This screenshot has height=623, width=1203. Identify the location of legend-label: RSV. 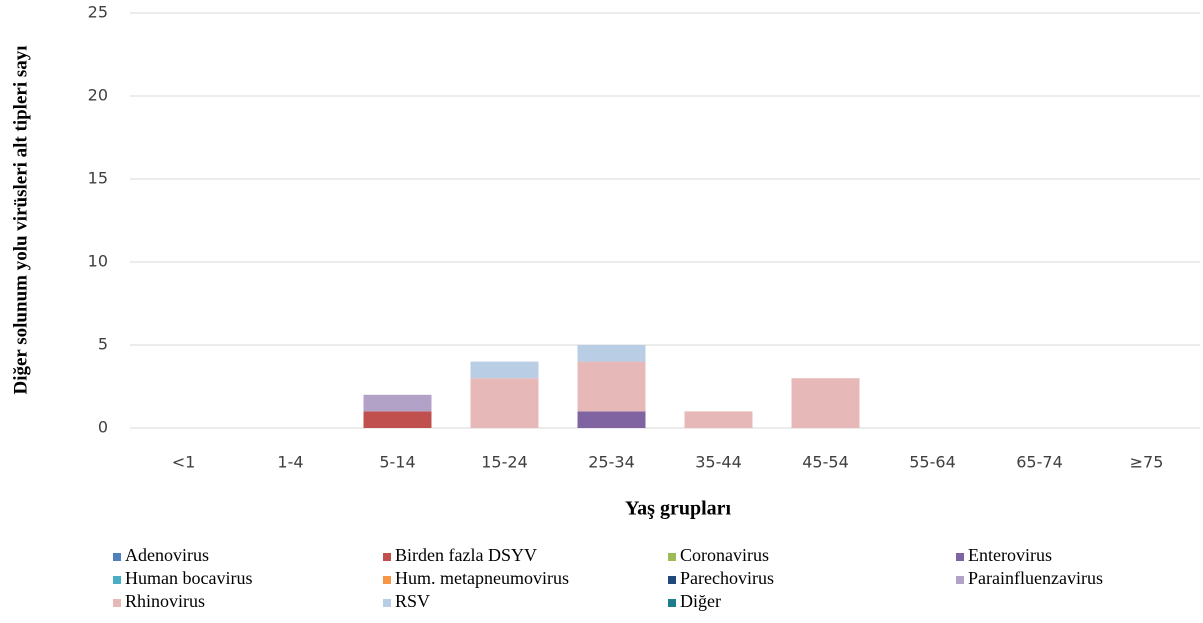
(412, 601).